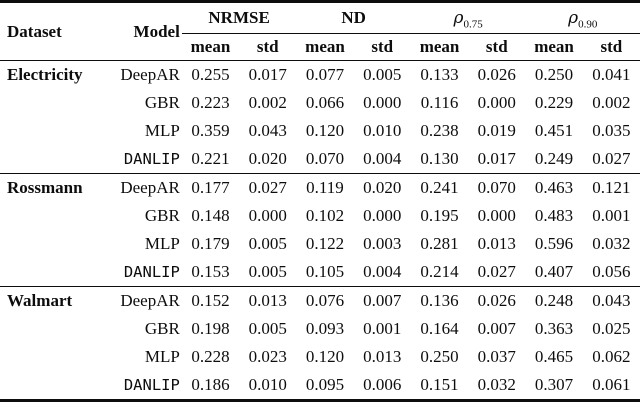 This screenshot has width=640, height=403. What do you see at coordinates (496, 158) in the screenshot?
I see `value-cell: 0.017` at bounding box center [496, 158].